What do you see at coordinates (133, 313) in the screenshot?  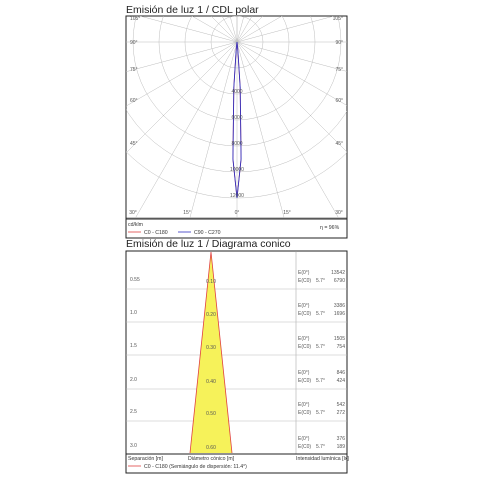 I see `cone-distance-label: 1.0` at bounding box center [133, 313].